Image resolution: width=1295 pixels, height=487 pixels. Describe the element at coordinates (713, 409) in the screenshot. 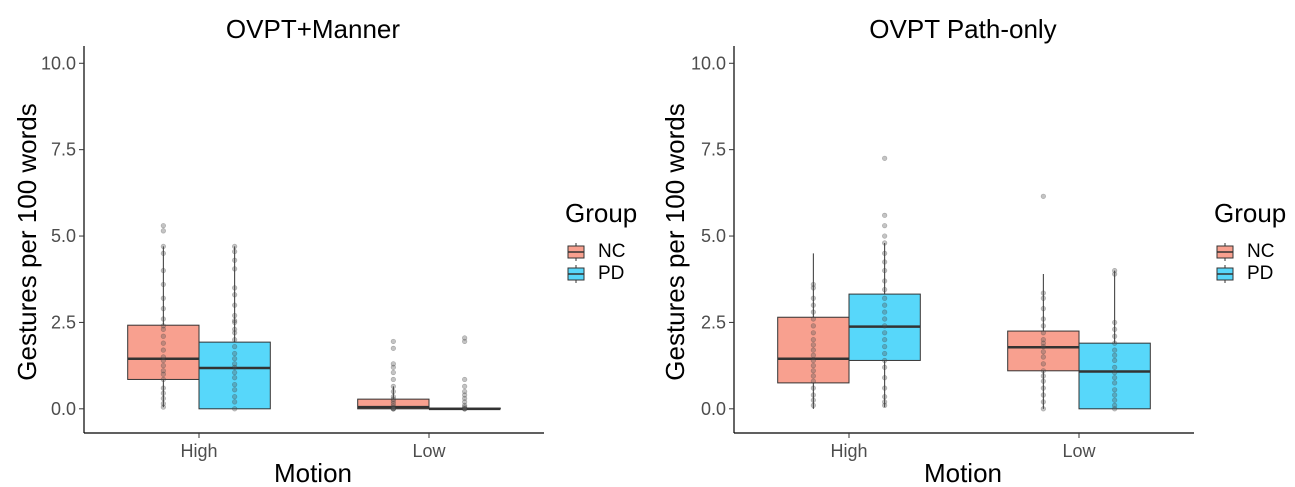

I see `y-tick-label: 0.0` at that location.